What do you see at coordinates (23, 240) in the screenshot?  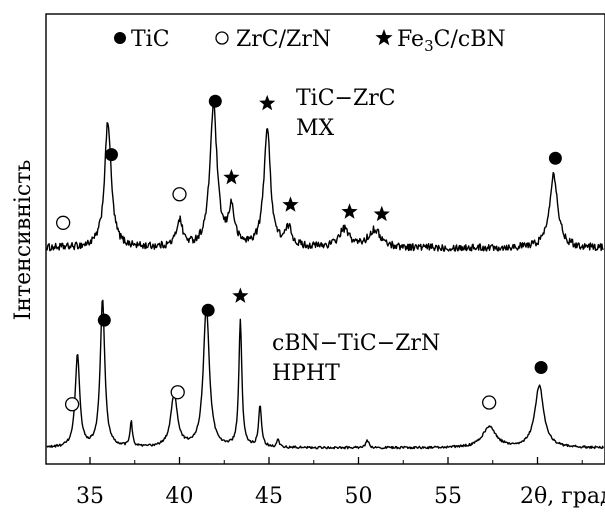 I see `y-axis-label: Інтенсивність` at bounding box center [23, 240].